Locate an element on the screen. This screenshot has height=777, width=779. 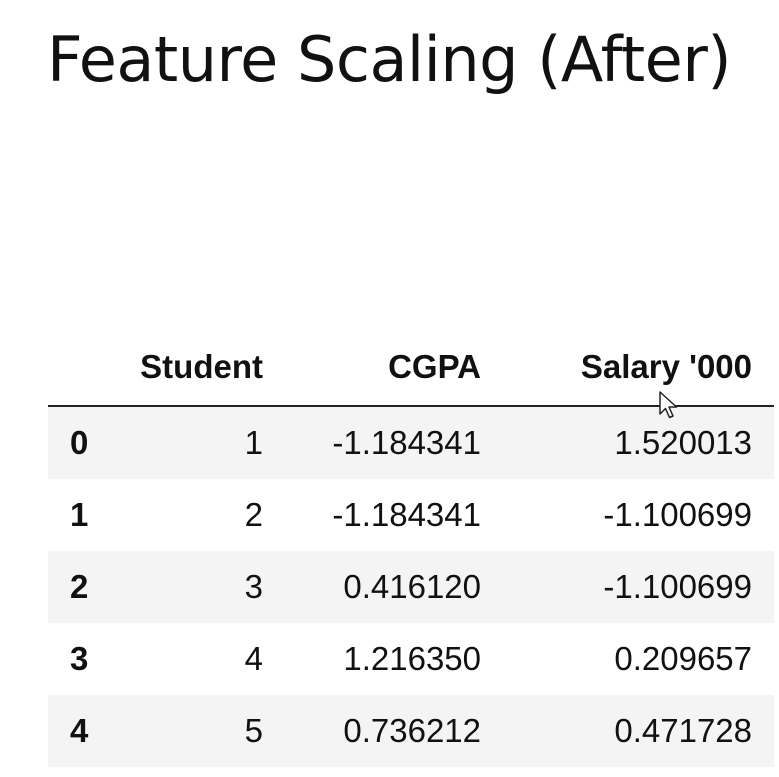
cgpa-cell: 1.216350 is located at coordinates (412, 658).